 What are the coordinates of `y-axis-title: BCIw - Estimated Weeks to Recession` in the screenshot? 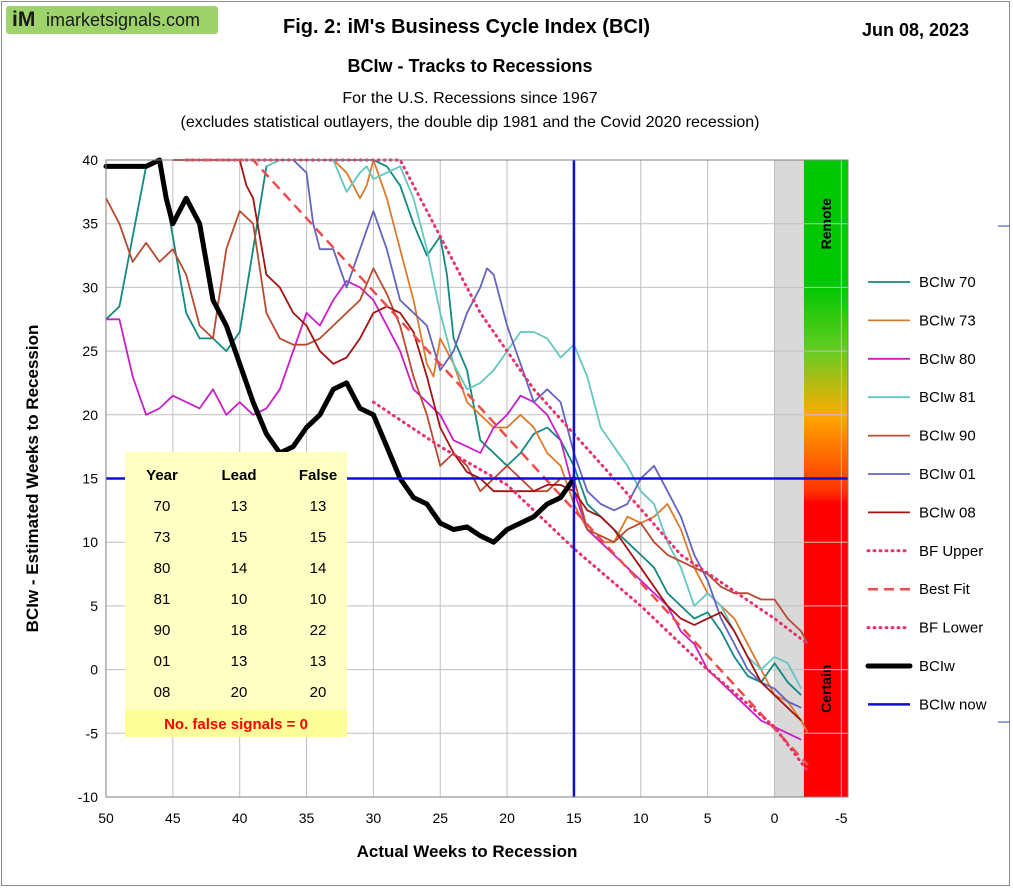 It's located at (32, 479).